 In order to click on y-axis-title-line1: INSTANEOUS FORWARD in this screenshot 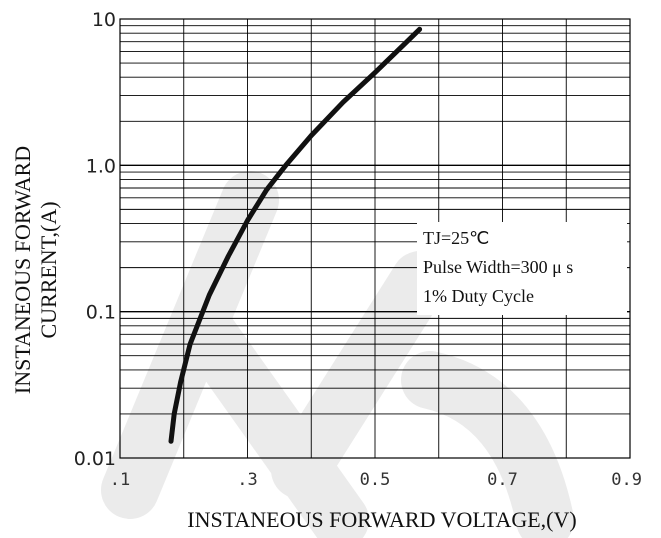, I will do `click(22, 270)`.